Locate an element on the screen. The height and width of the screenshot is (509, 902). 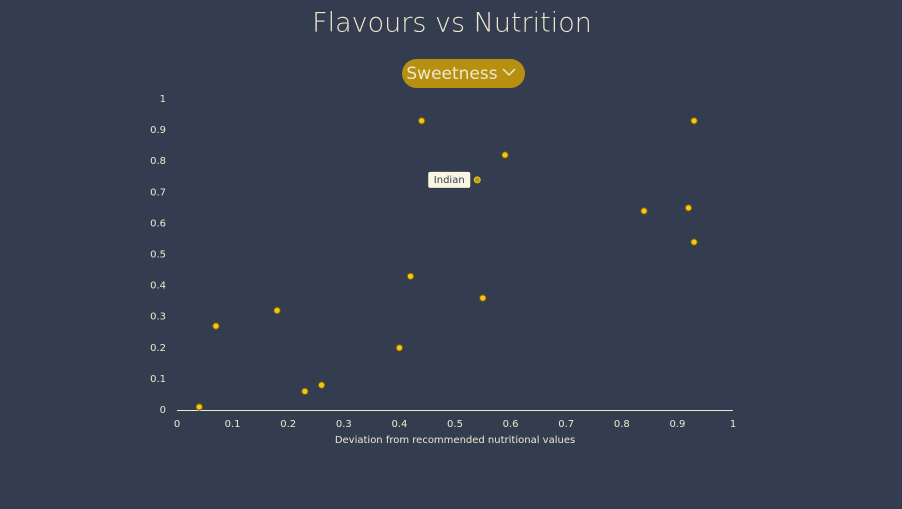
x-tick-label: 0.5 is located at coordinates (455, 424).